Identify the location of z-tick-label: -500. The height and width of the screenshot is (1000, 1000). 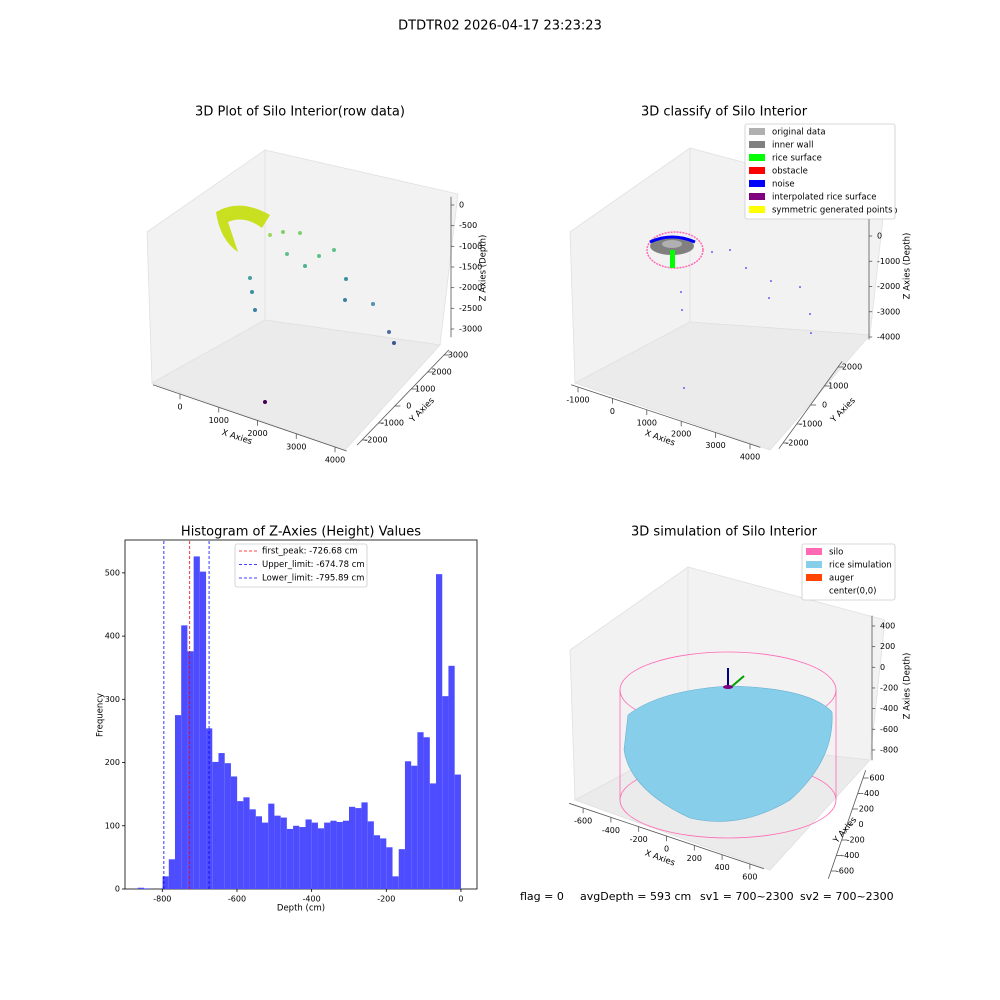
(468, 225).